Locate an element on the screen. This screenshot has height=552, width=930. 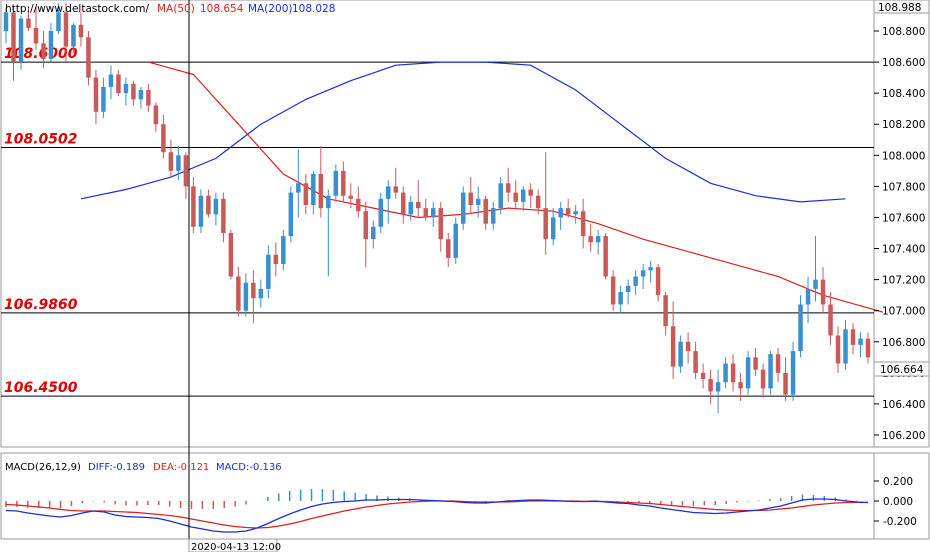
crosshair-time: 2020-04-13 12:00 is located at coordinates (236, 547).